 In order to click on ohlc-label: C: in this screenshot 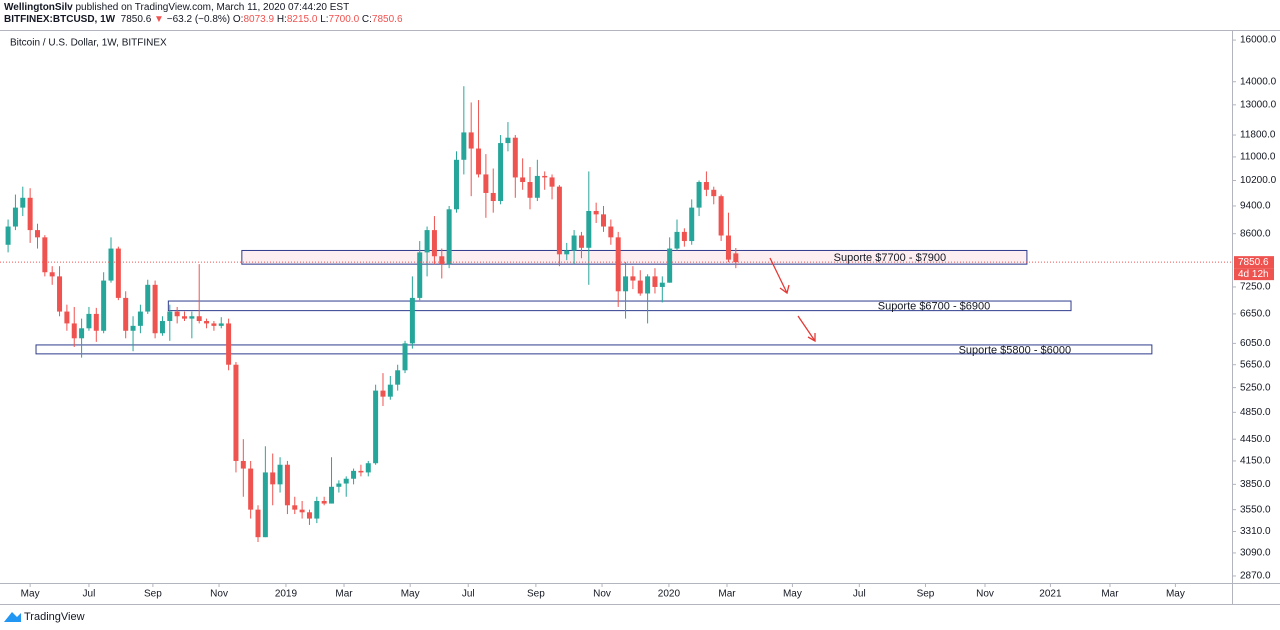, I will do `click(366, 19)`.